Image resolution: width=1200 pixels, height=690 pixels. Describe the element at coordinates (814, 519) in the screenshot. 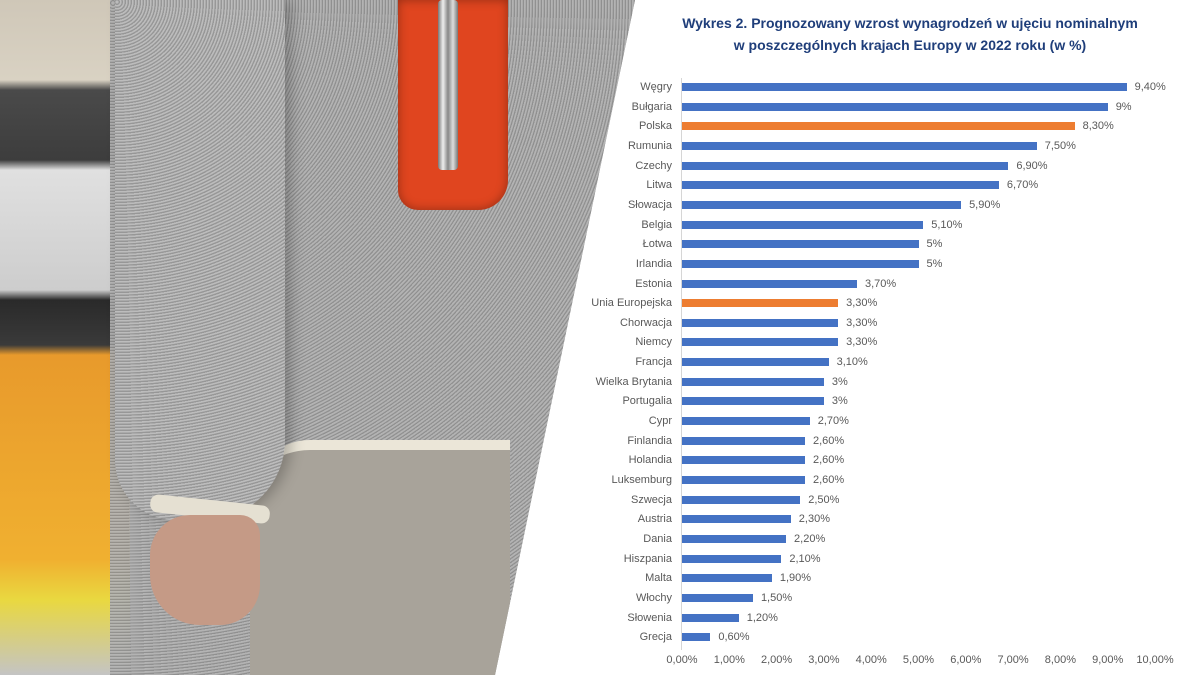

I see `value-label: 2,30%` at that location.